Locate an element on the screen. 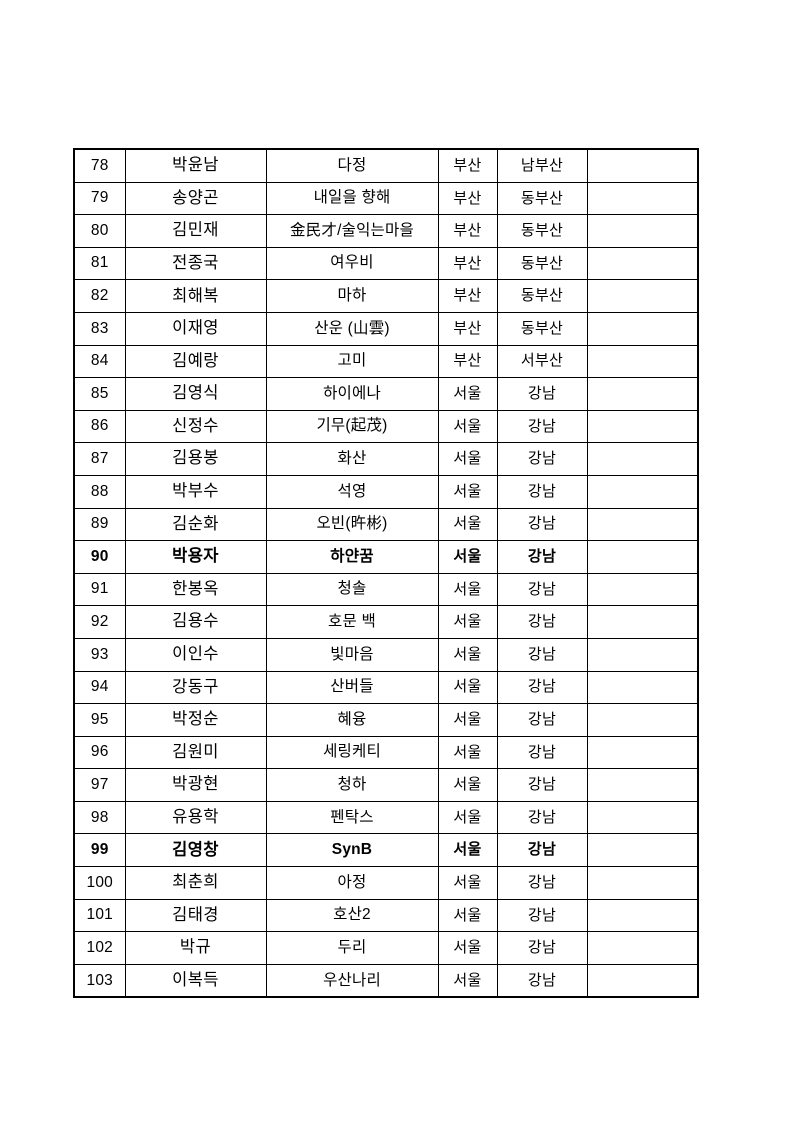 The image size is (793, 1122). table-cell-name: 전종국 is located at coordinates (195, 263).